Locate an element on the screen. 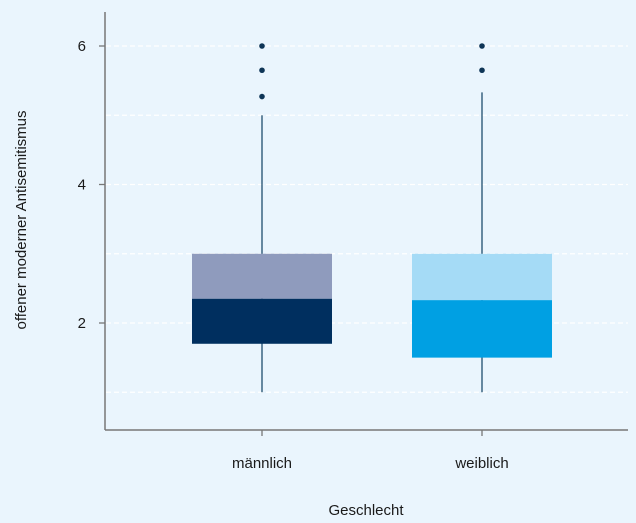 The width and height of the screenshot is (636, 523). box-group-weiblich is located at coordinates (482, 218).